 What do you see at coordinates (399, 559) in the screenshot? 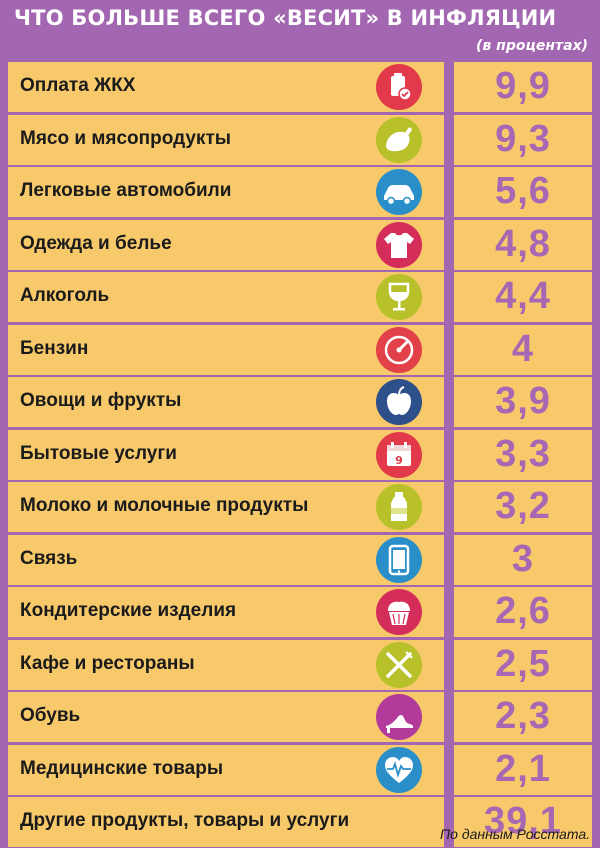
I see `tablet-icon` at bounding box center [399, 559].